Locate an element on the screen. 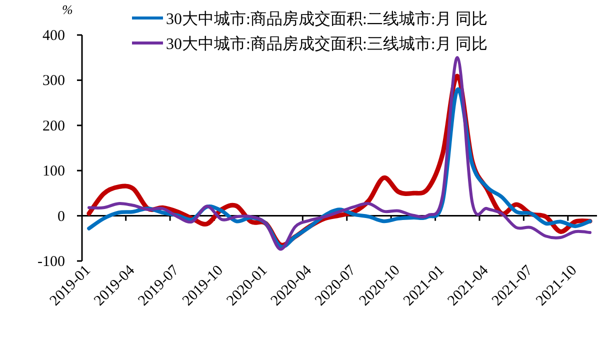 Image resolution: width=611 pixels, height=347 pixels. y-tick-label: 400 is located at coordinates (53, 36).